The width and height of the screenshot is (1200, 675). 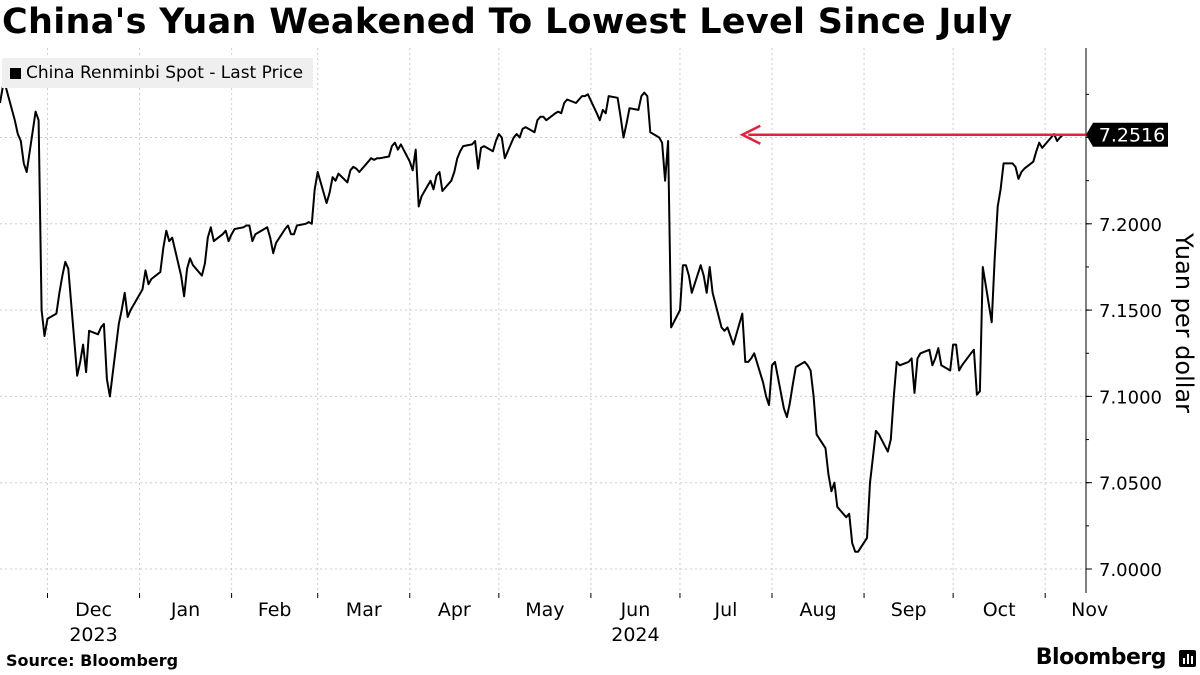 What do you see at coordinates (275, 610) in the screenshot?
I see `x-tick-label: Feb` at bounding box center [275, 610].